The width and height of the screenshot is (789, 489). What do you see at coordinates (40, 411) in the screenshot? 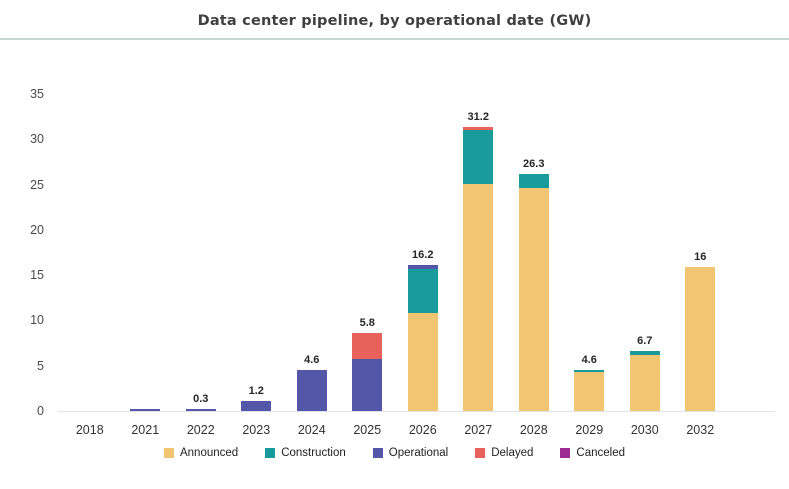
I see `y-tick-label: 0` at bounding box center [40, 411].